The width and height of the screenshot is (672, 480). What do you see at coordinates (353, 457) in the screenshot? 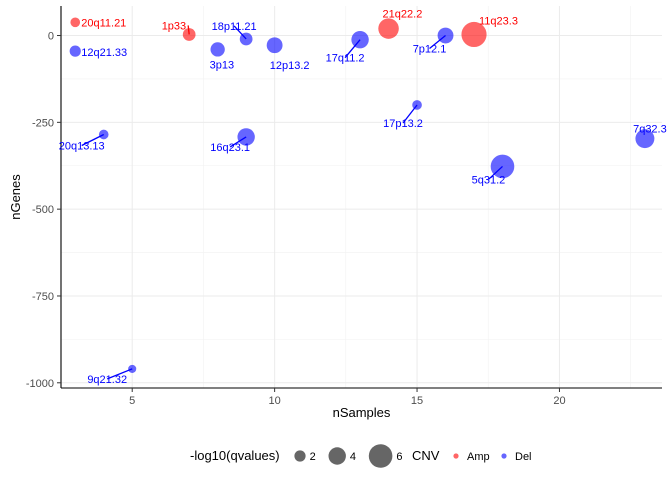
I see `size-legend-label: 4` at bounding box center [353, 457].